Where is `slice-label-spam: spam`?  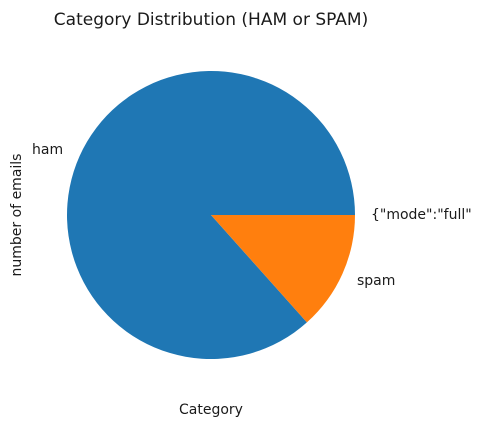
slice-label-spam: spam is located at coordinates (376, 281).